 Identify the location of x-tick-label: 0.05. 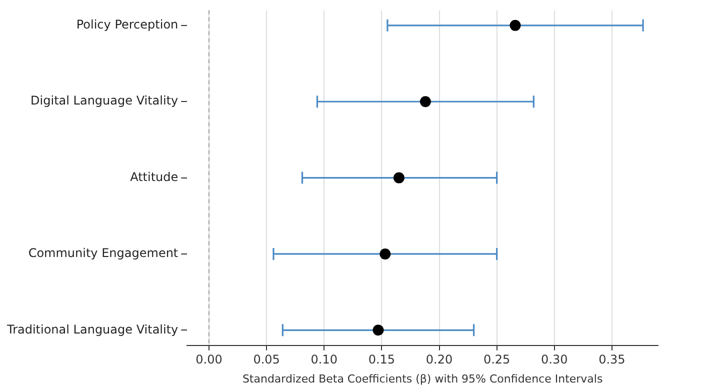
(266, 359).